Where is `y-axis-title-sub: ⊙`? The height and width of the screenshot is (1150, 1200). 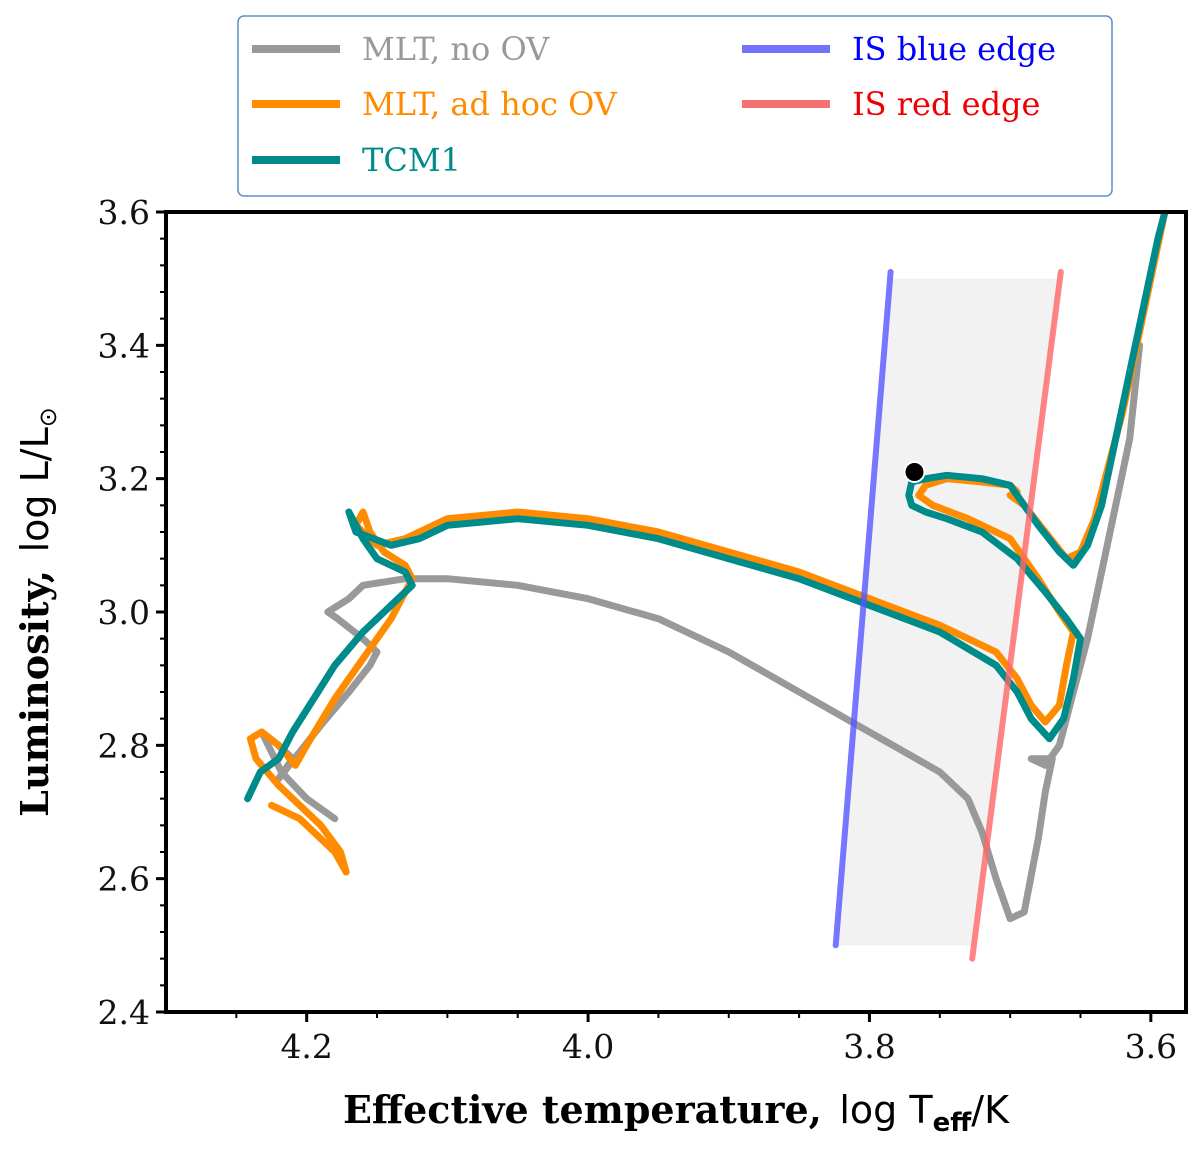
y-axis-title-sub: ⊙ is located at coordinates (48, 417).